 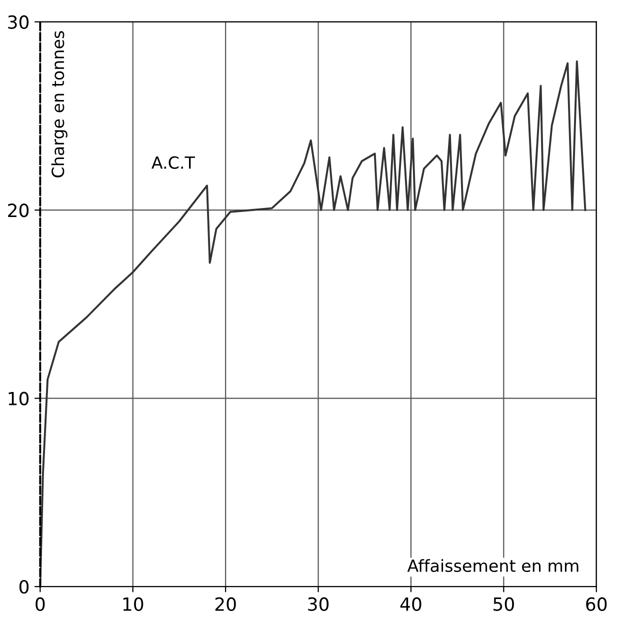 What do you see at coordinates (133, 604) in the screenshot?
I see `x-tick-label: 10` at bounding box center [133, 604].